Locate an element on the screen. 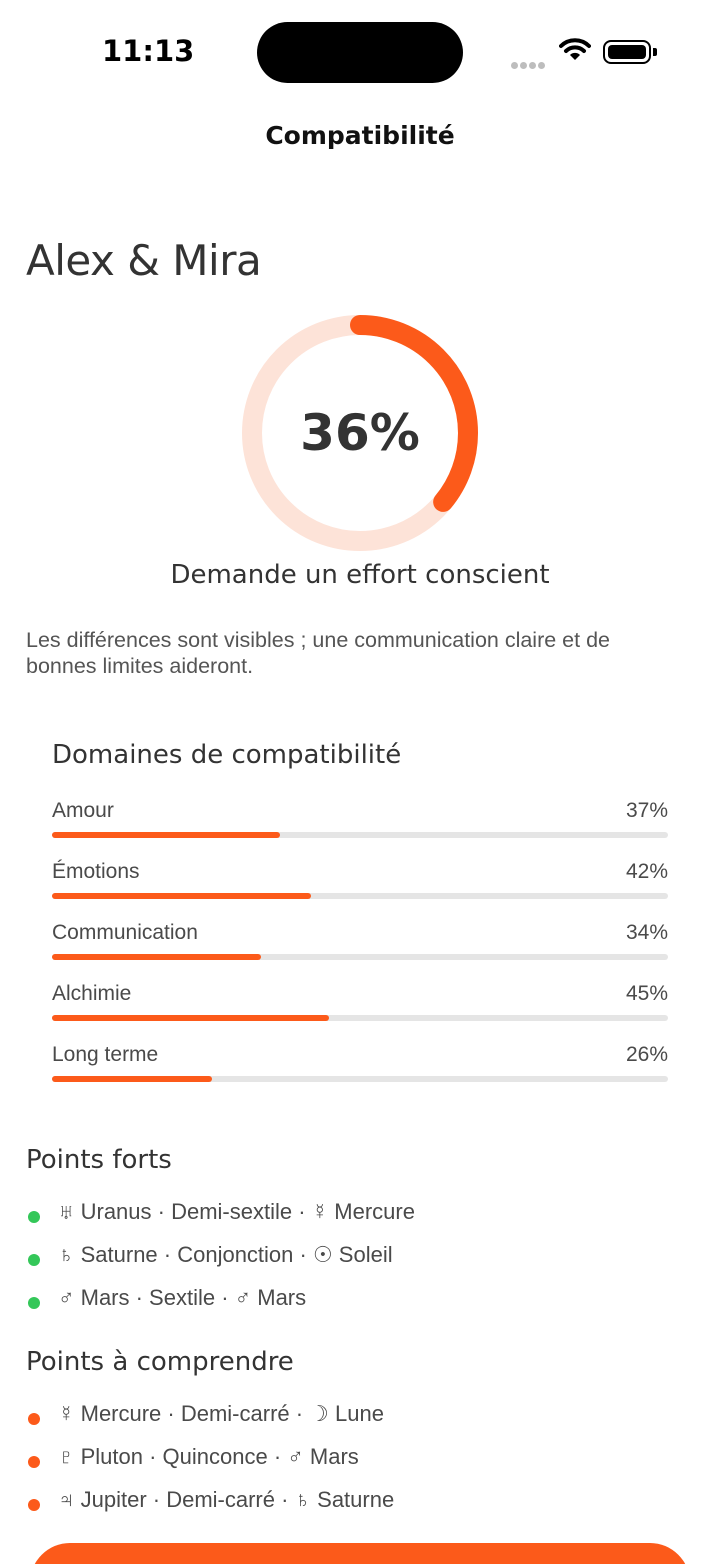 The width and height of the screenshot is (720, 1564). status-time: 11:13 is located at coordinates (148, 51).